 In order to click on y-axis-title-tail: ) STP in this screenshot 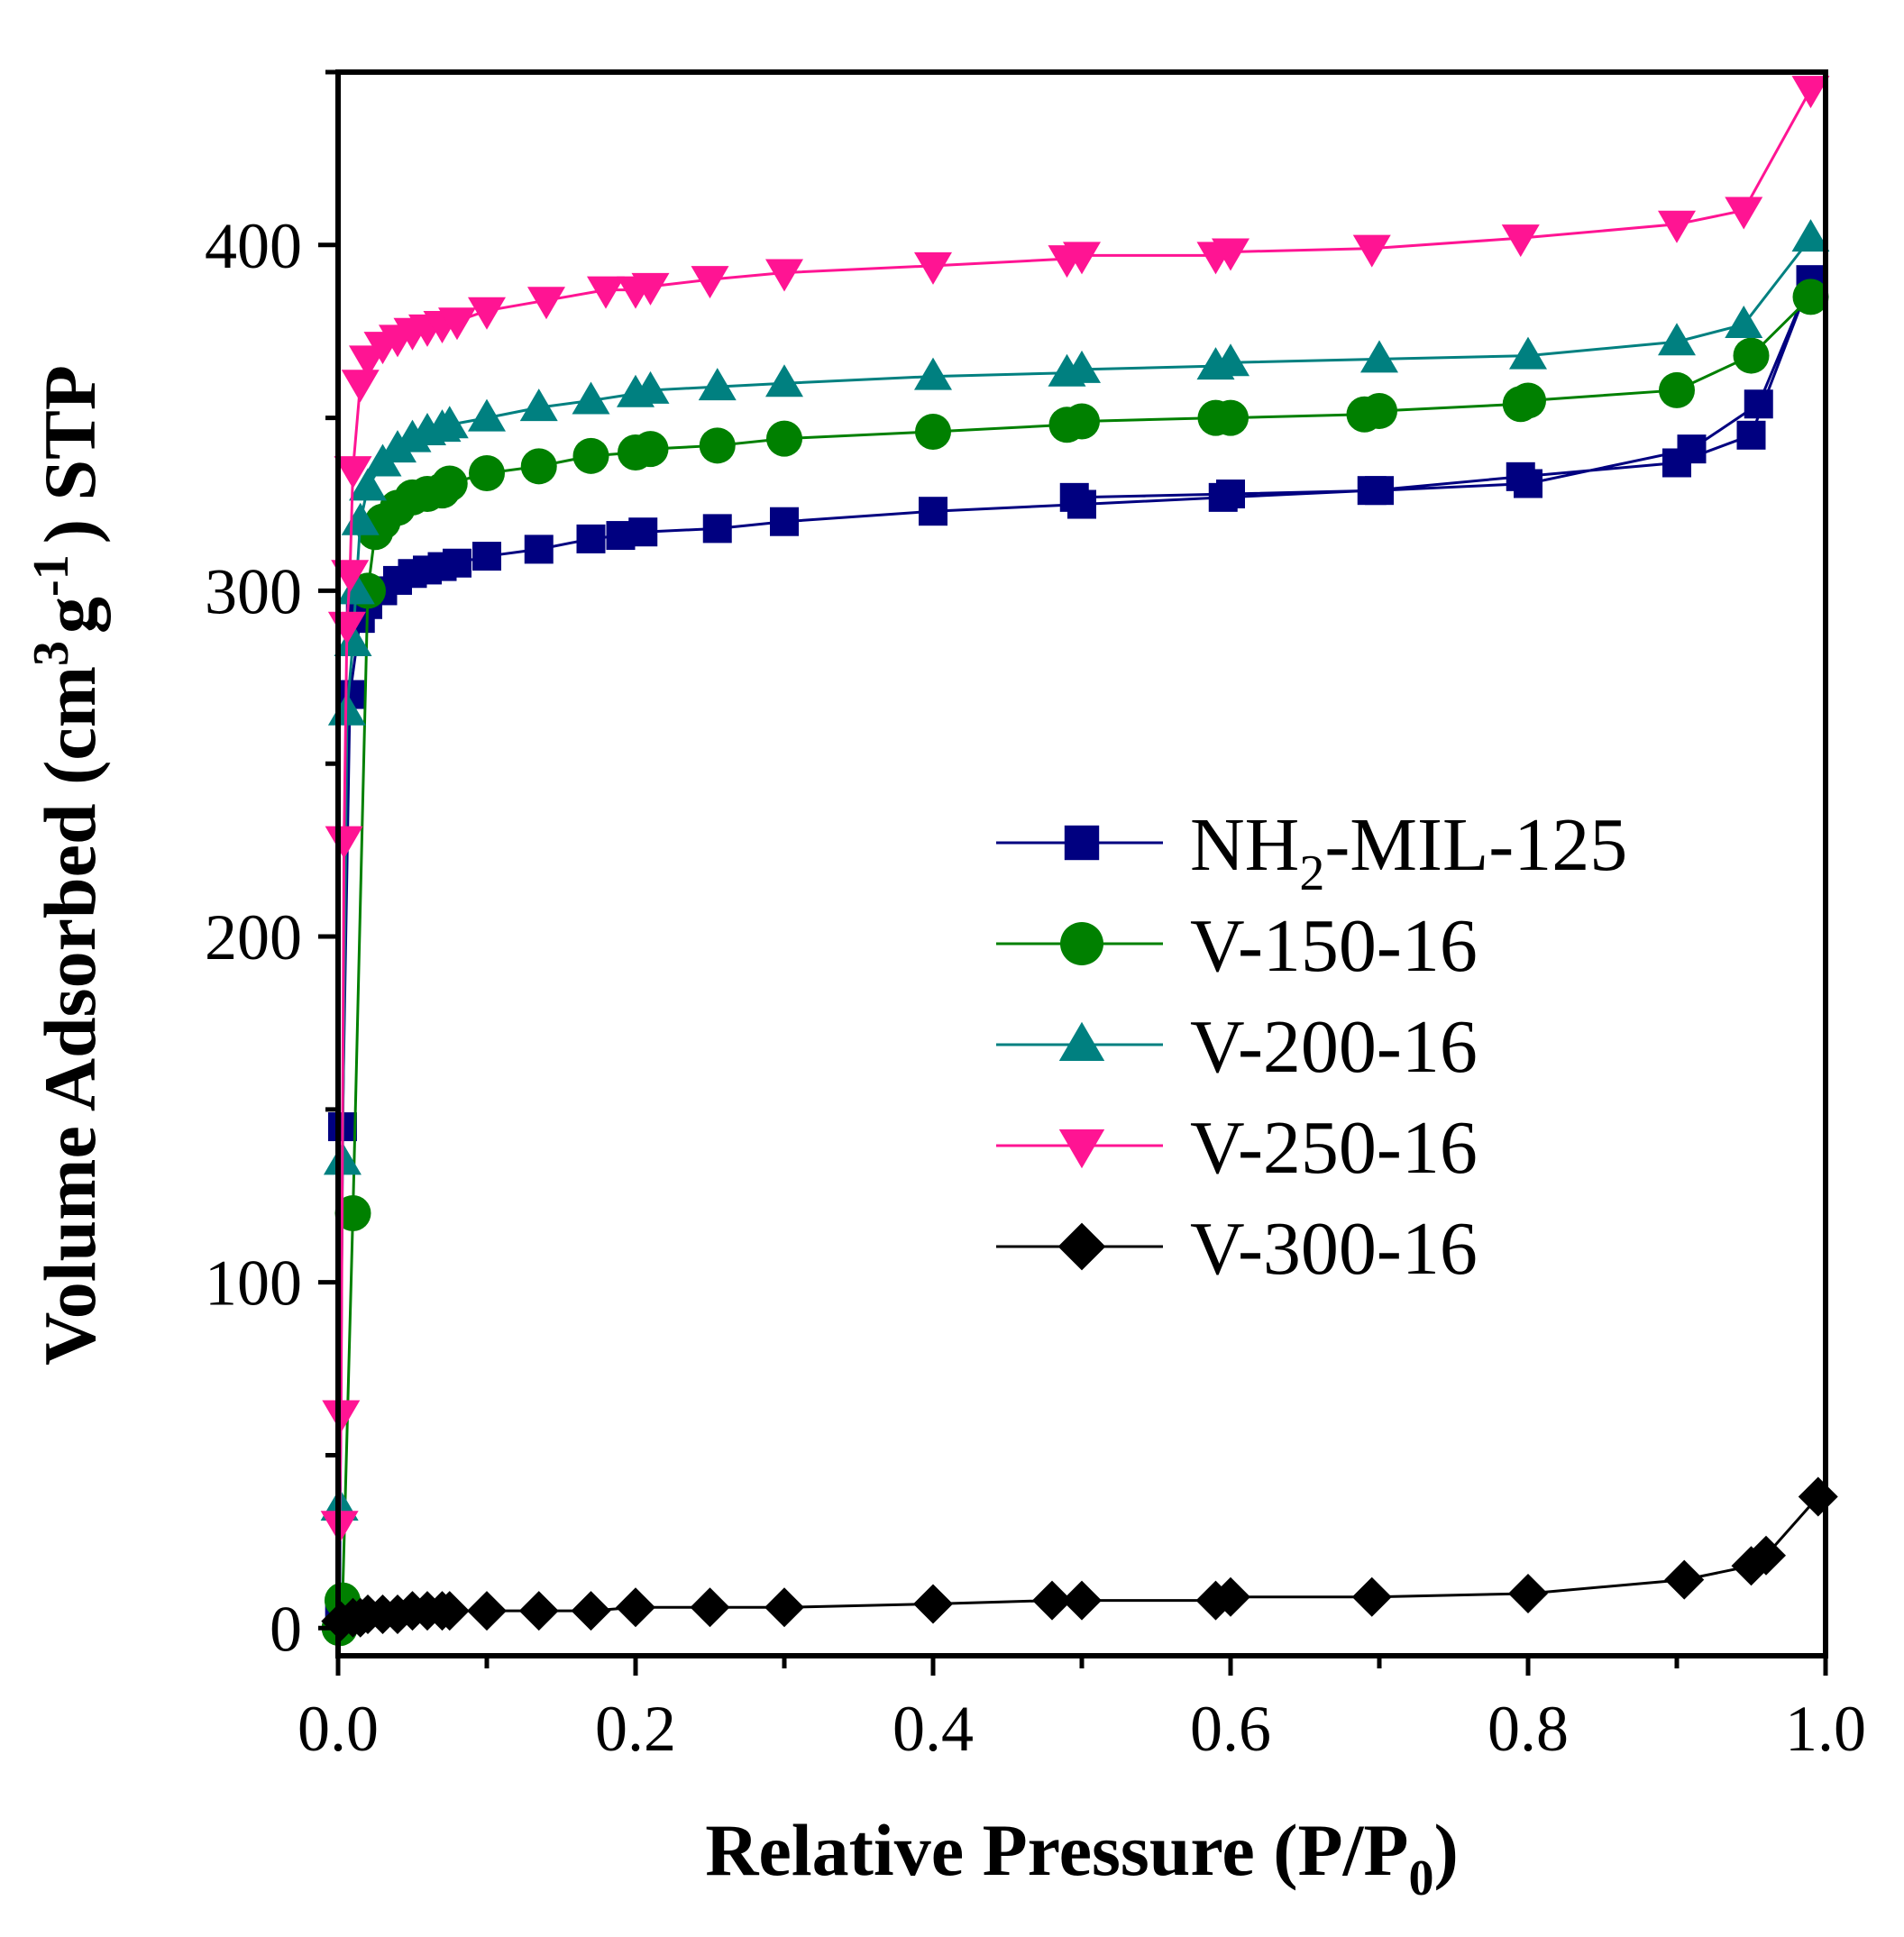, I will do `click(70, 454)`.